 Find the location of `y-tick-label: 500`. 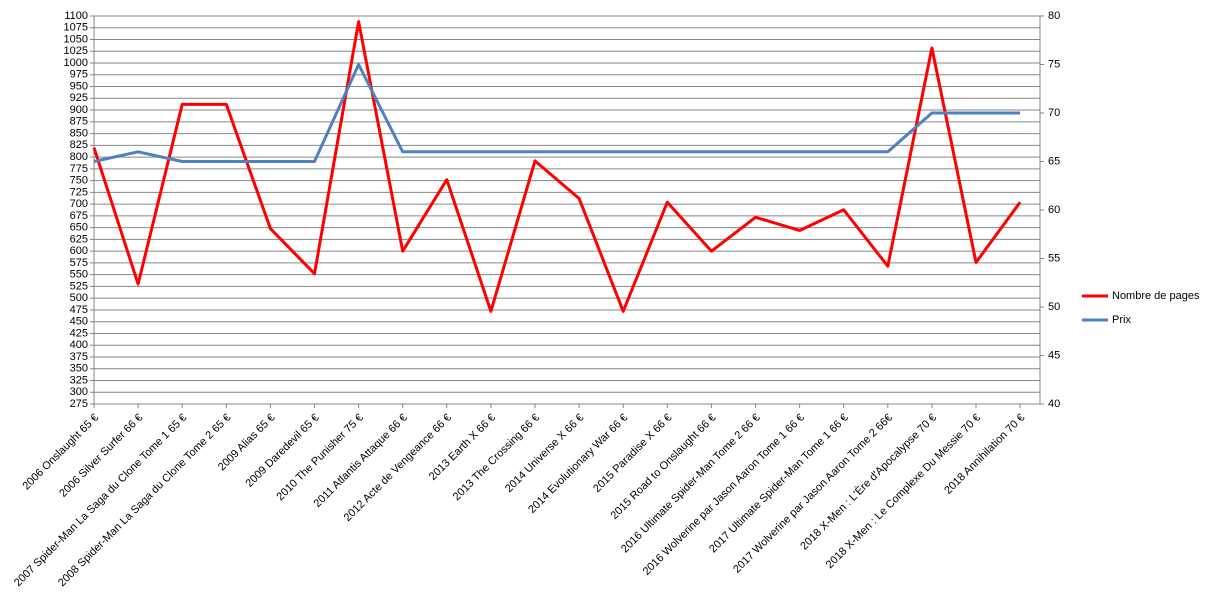

y-tick-label: 500 is located at coordinates (79, 298).